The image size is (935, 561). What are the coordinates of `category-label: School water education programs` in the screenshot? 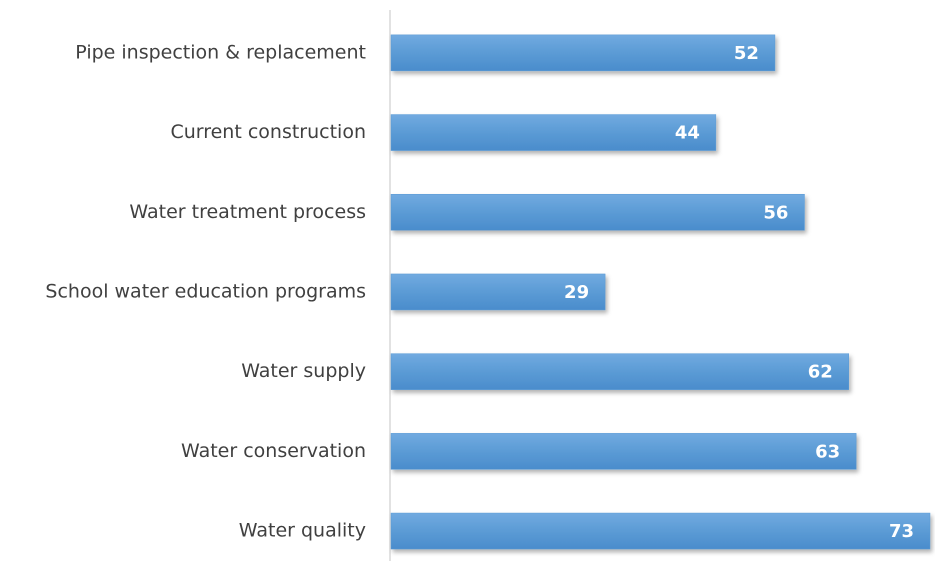 It's located at (205, 291).